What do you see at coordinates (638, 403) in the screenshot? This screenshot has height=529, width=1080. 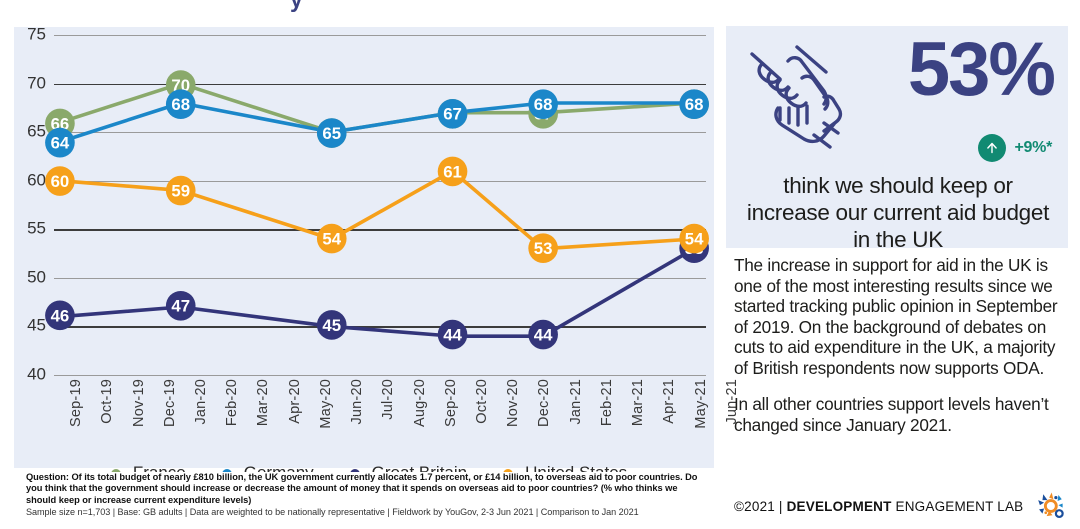 I see `x-axis-tick-Mar-21: Mar-21` at bounding box center [638, 403].